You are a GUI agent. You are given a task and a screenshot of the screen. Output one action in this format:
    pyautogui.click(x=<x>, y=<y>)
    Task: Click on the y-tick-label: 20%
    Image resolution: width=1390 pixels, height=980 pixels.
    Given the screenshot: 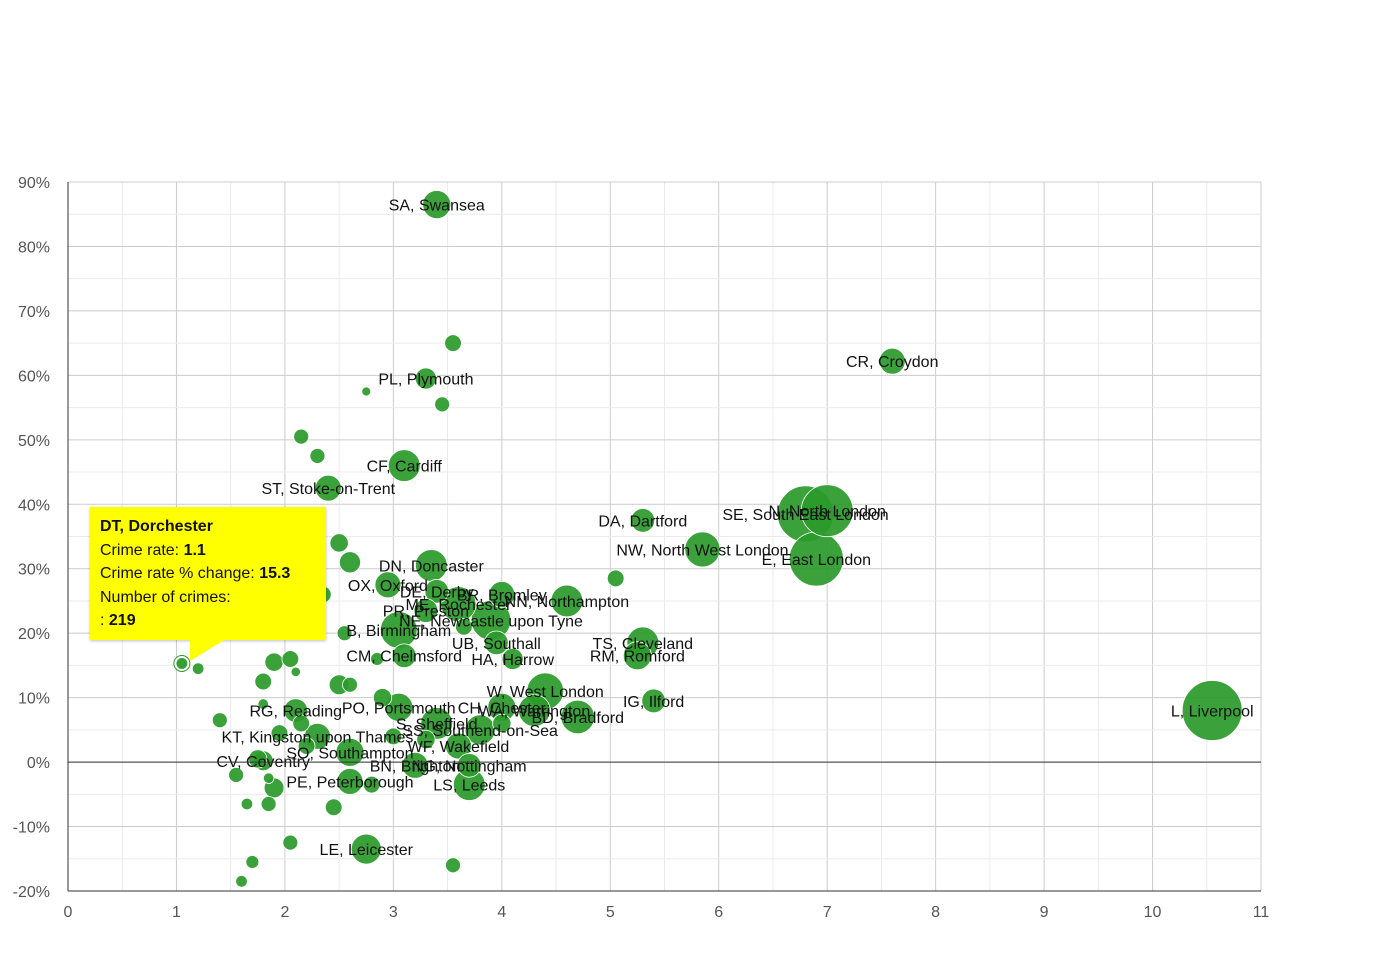 What is the action you would take?
    pyautogui.click(x=34, y=634)
    